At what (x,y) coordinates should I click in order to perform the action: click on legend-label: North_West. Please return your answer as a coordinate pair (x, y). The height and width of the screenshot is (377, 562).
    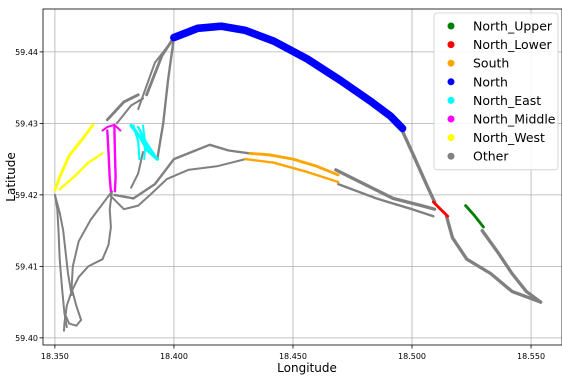
    Looking at the image, I should click on (509, 137).